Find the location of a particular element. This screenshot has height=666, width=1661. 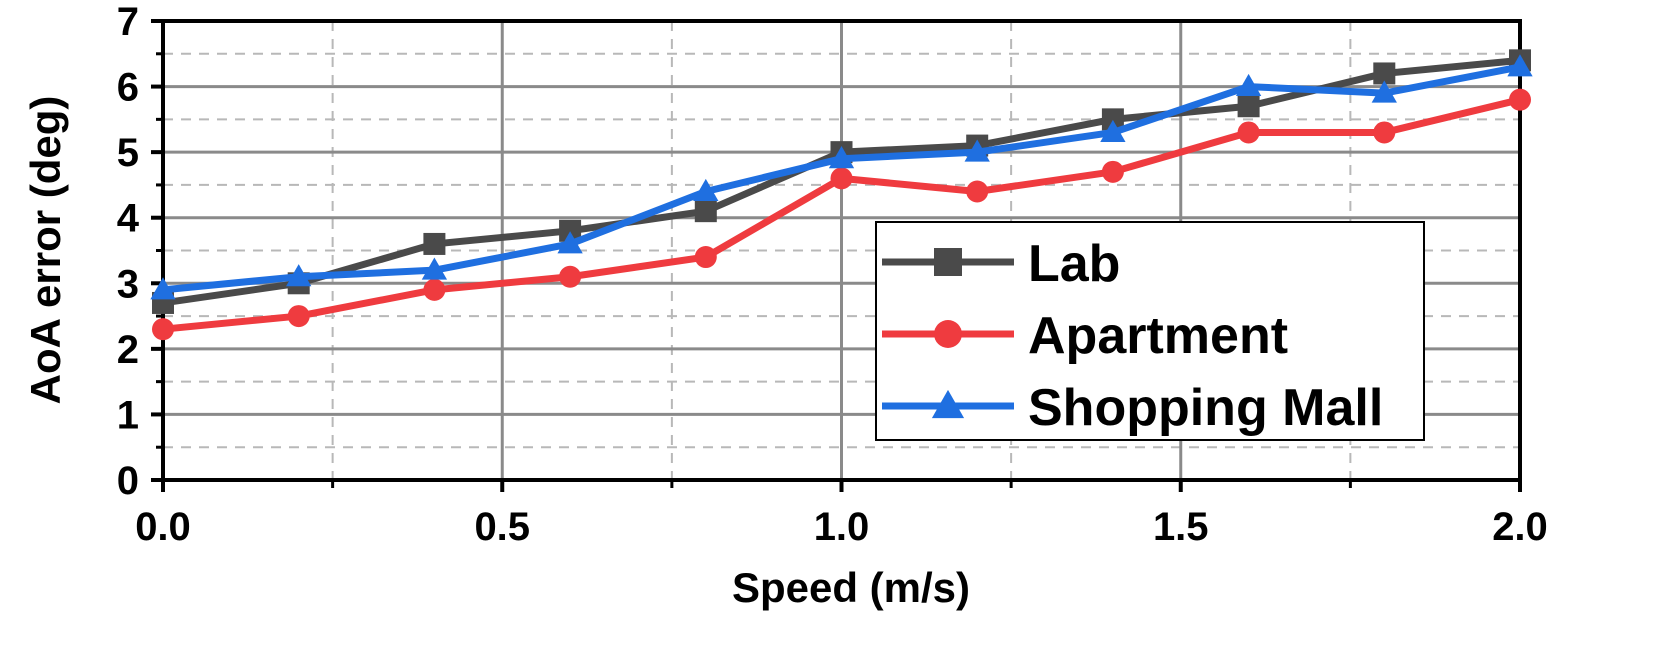

y-tick-label: 3 is located at coordinates (128, 284).